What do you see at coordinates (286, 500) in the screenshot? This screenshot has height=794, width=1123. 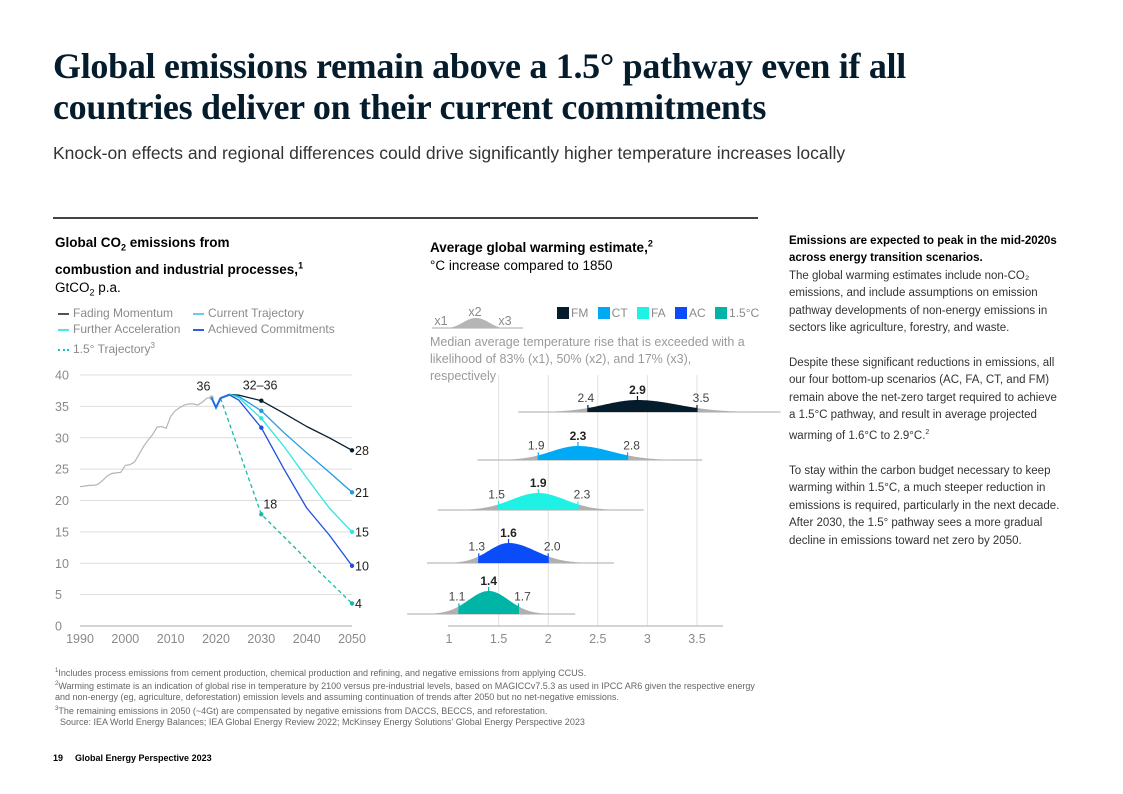 I see `series-line-1-5-trajectory` at bounding box center [286, 500].